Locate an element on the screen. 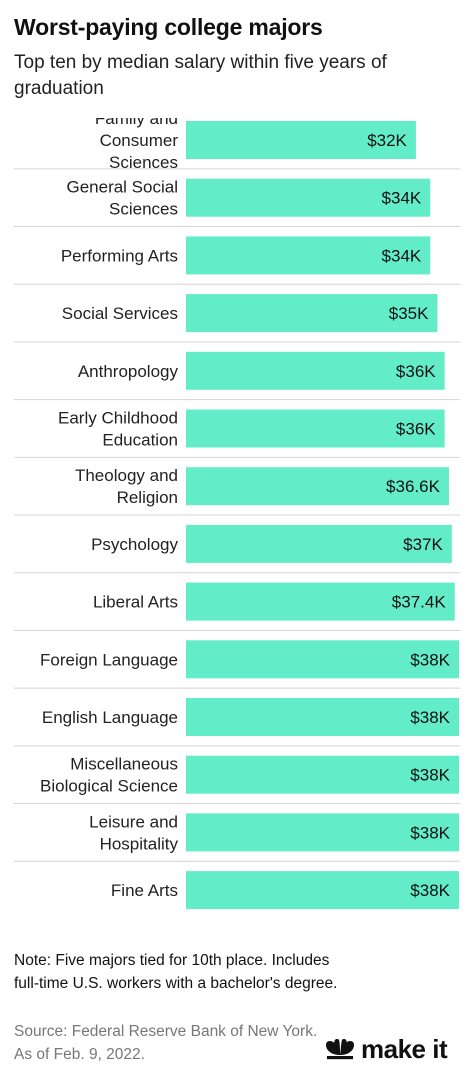 The image size is (474, 1078). value-label-8: $37.4K is located at coordinates (419, 602).